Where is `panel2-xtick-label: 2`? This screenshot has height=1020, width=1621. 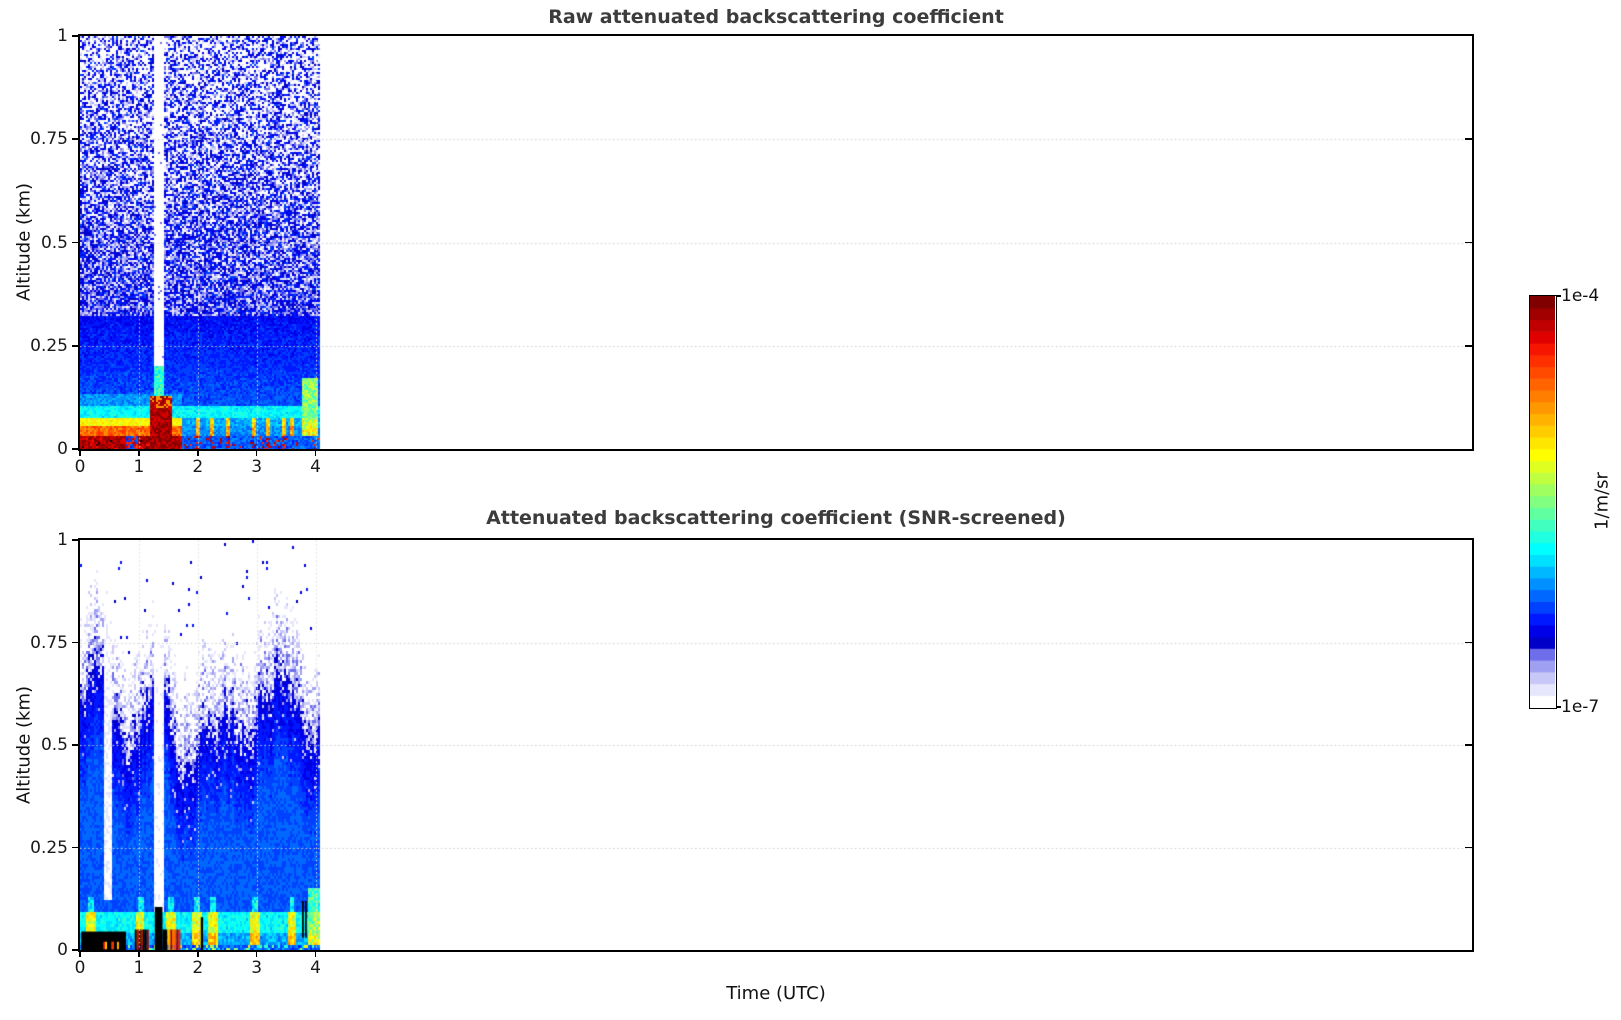 panel2-xtick-label: 2 is located at coordinates (198, 968).